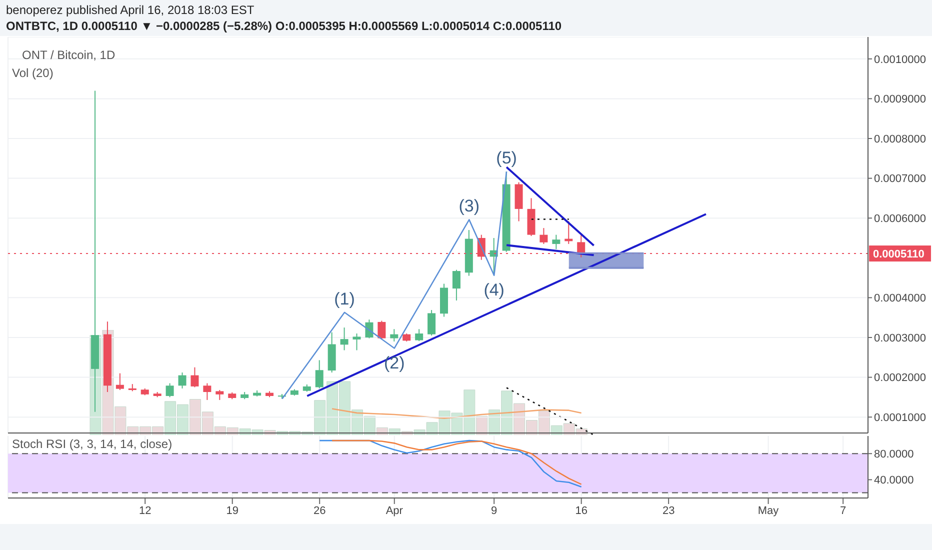 This screenshot has height=550, width=932. What do you see at coordinates (494, 290) in the screenshot?
I see `annotation: (4)` at bounding box center [494, 290].